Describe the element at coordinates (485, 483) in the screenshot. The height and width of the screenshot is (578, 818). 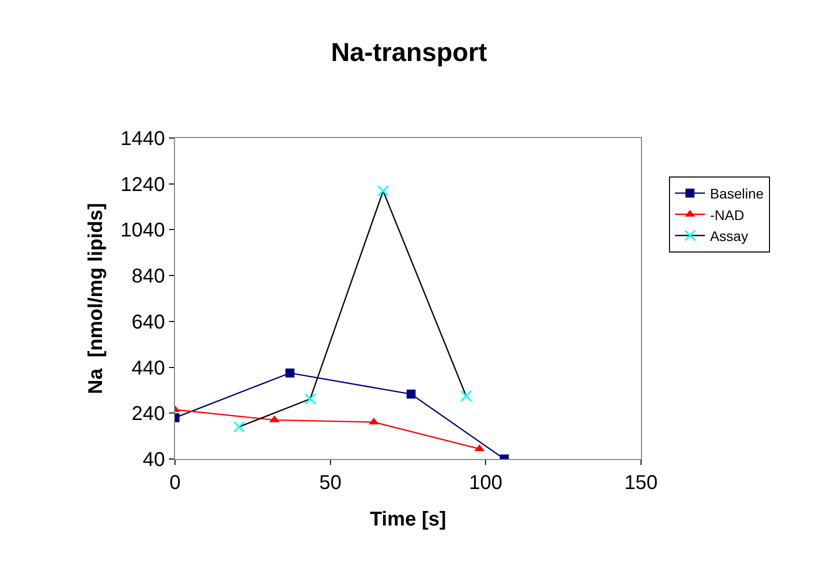
I see `x-tick-label: 100` at that location.